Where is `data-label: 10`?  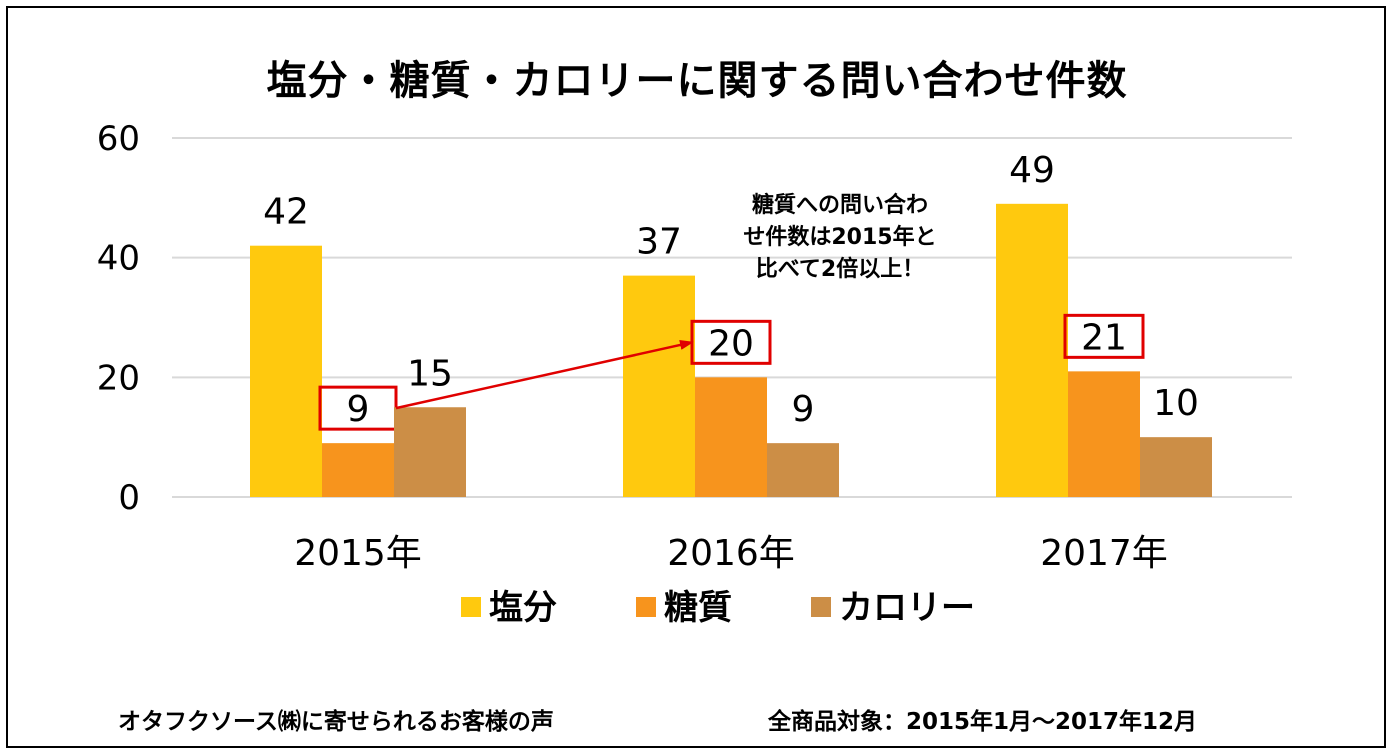 data-label: 10 is located at coordinates (1176, 403).